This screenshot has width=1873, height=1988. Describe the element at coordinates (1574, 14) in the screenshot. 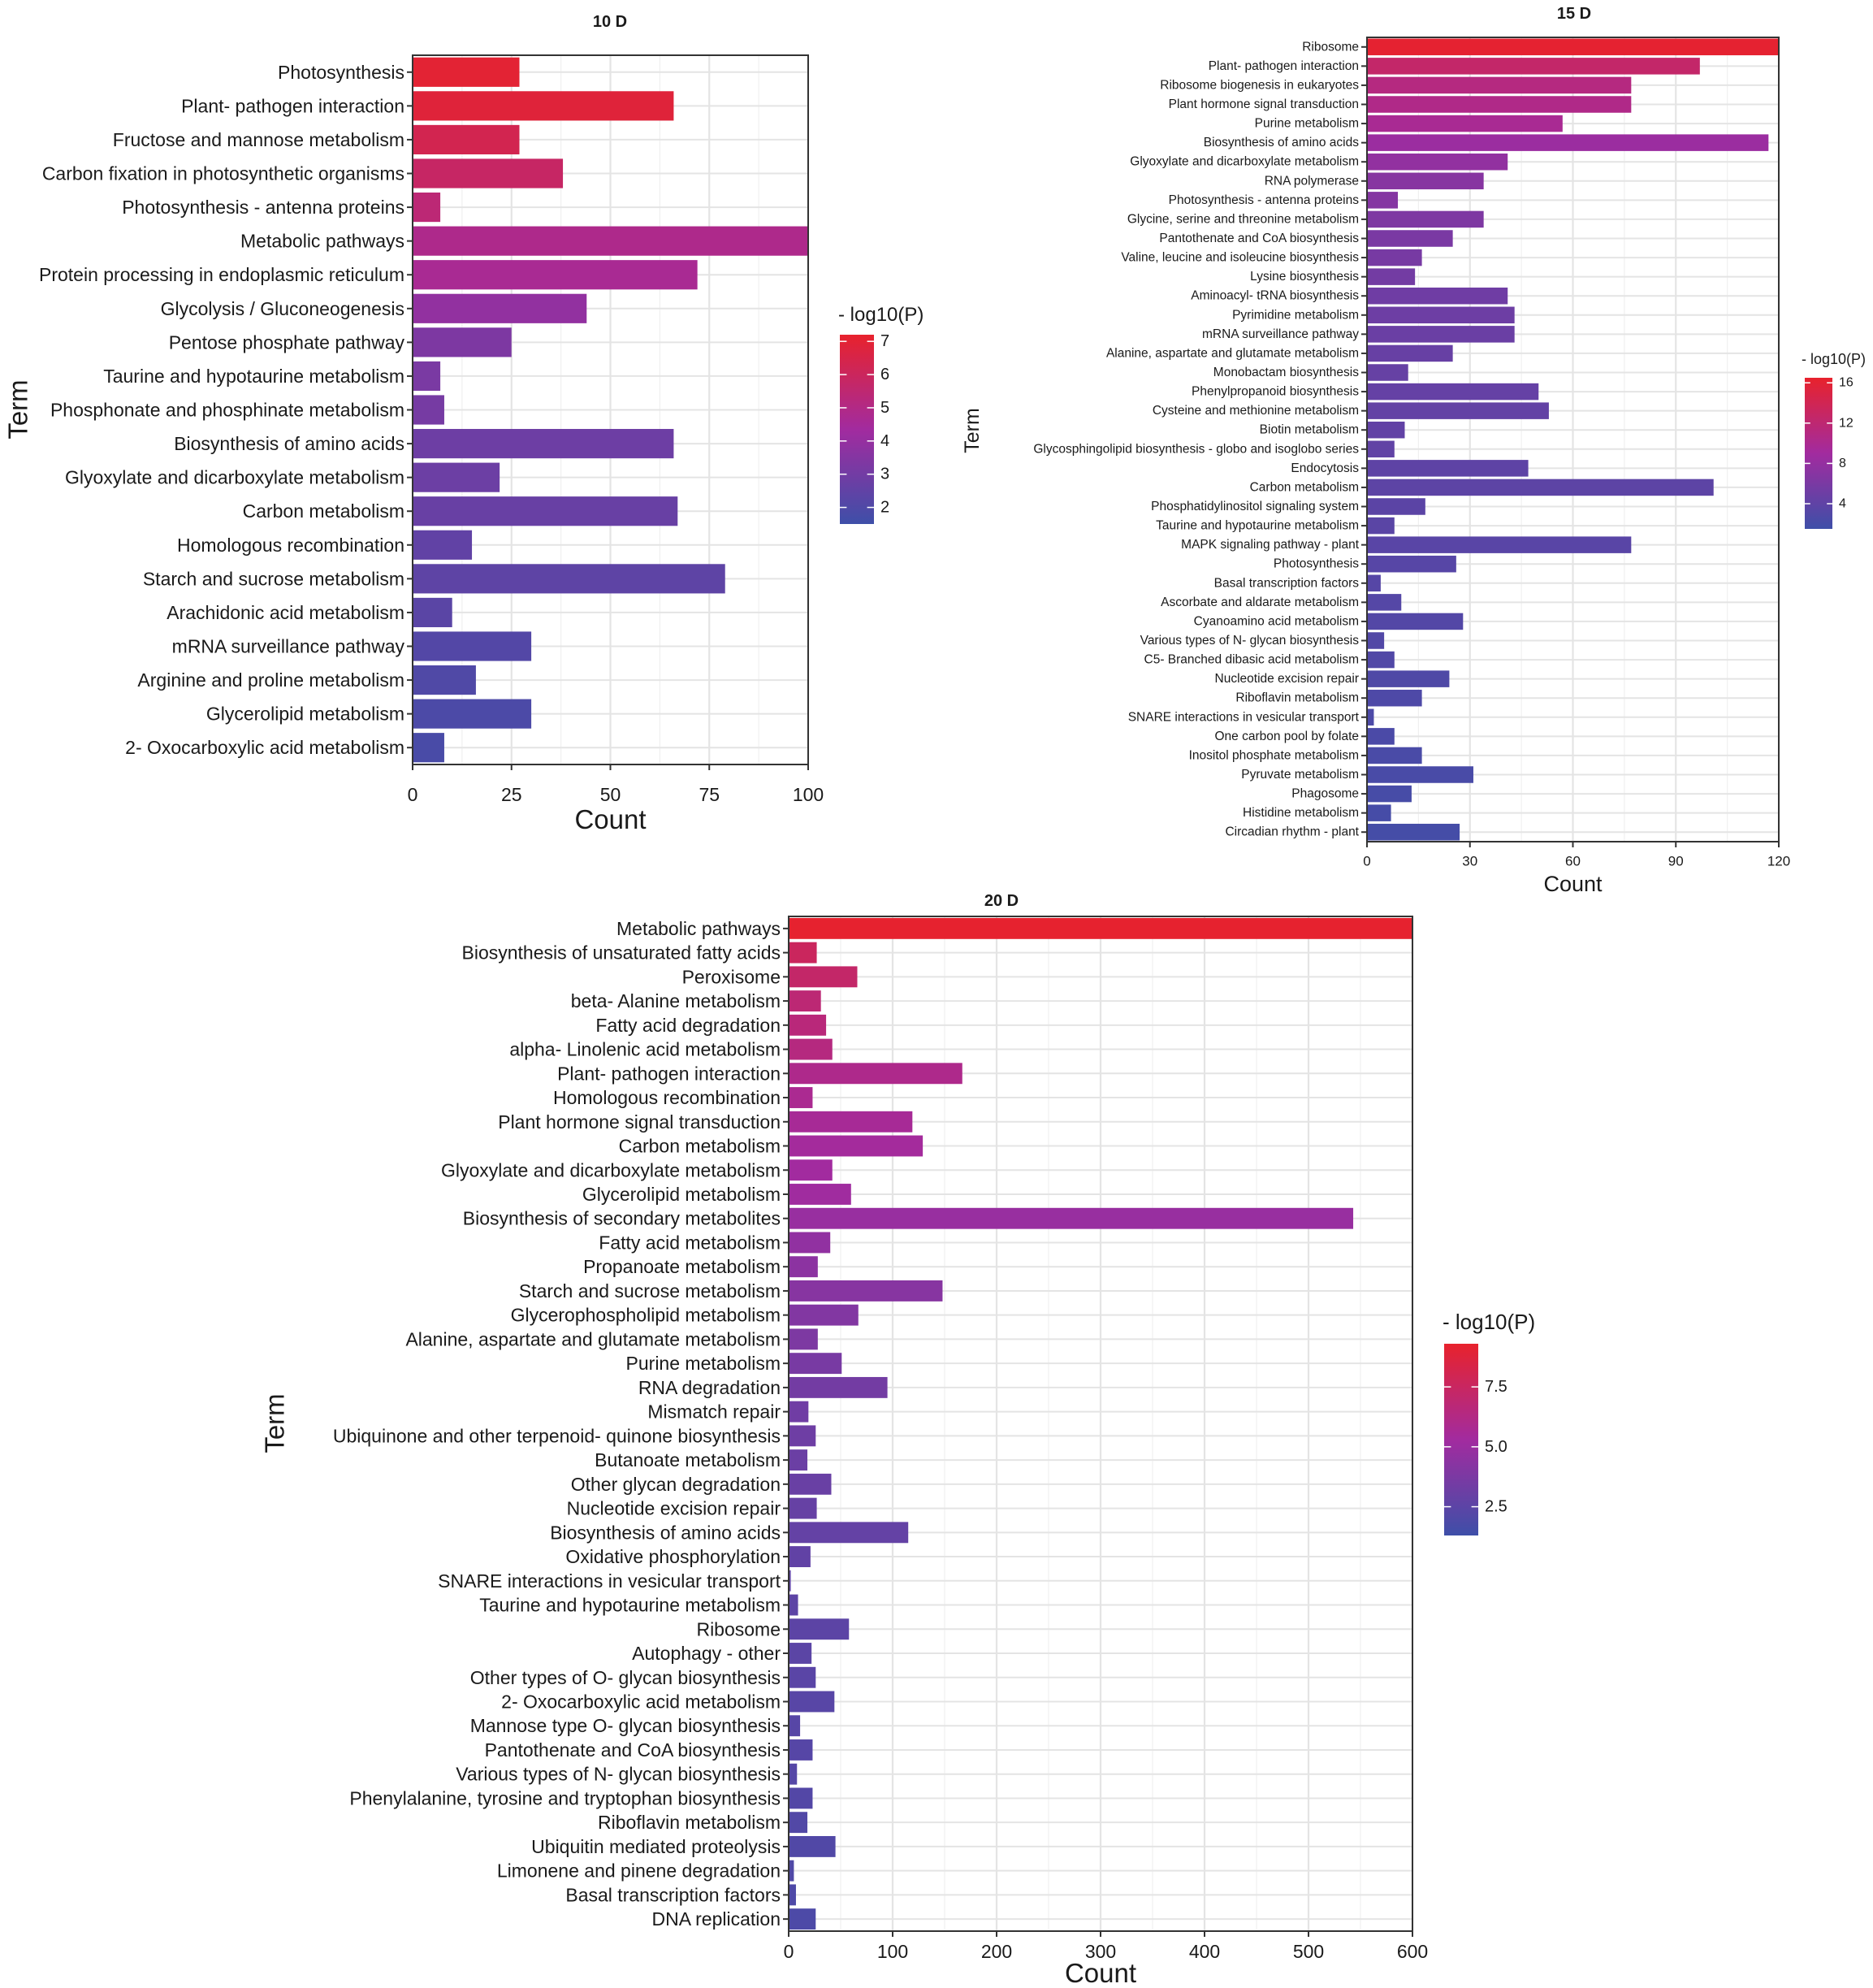

I see `chart-title: 15 D` at that location.